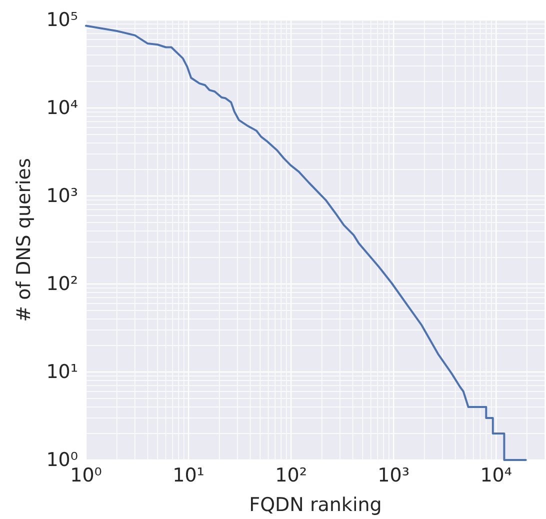 This screenshot has width=546, height=519. I want to click on y-tick-label: 10³, so click(62, 196).